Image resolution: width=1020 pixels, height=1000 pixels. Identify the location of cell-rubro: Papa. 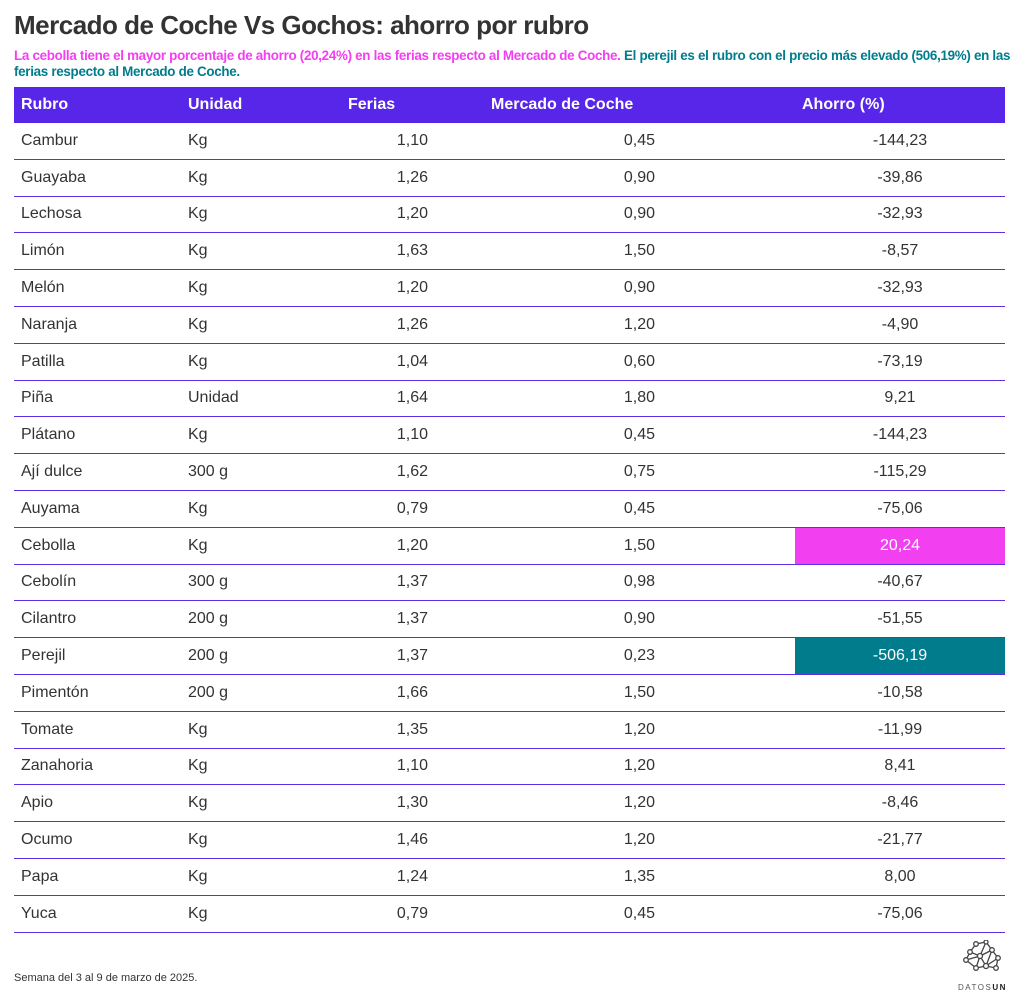
(40, 876).